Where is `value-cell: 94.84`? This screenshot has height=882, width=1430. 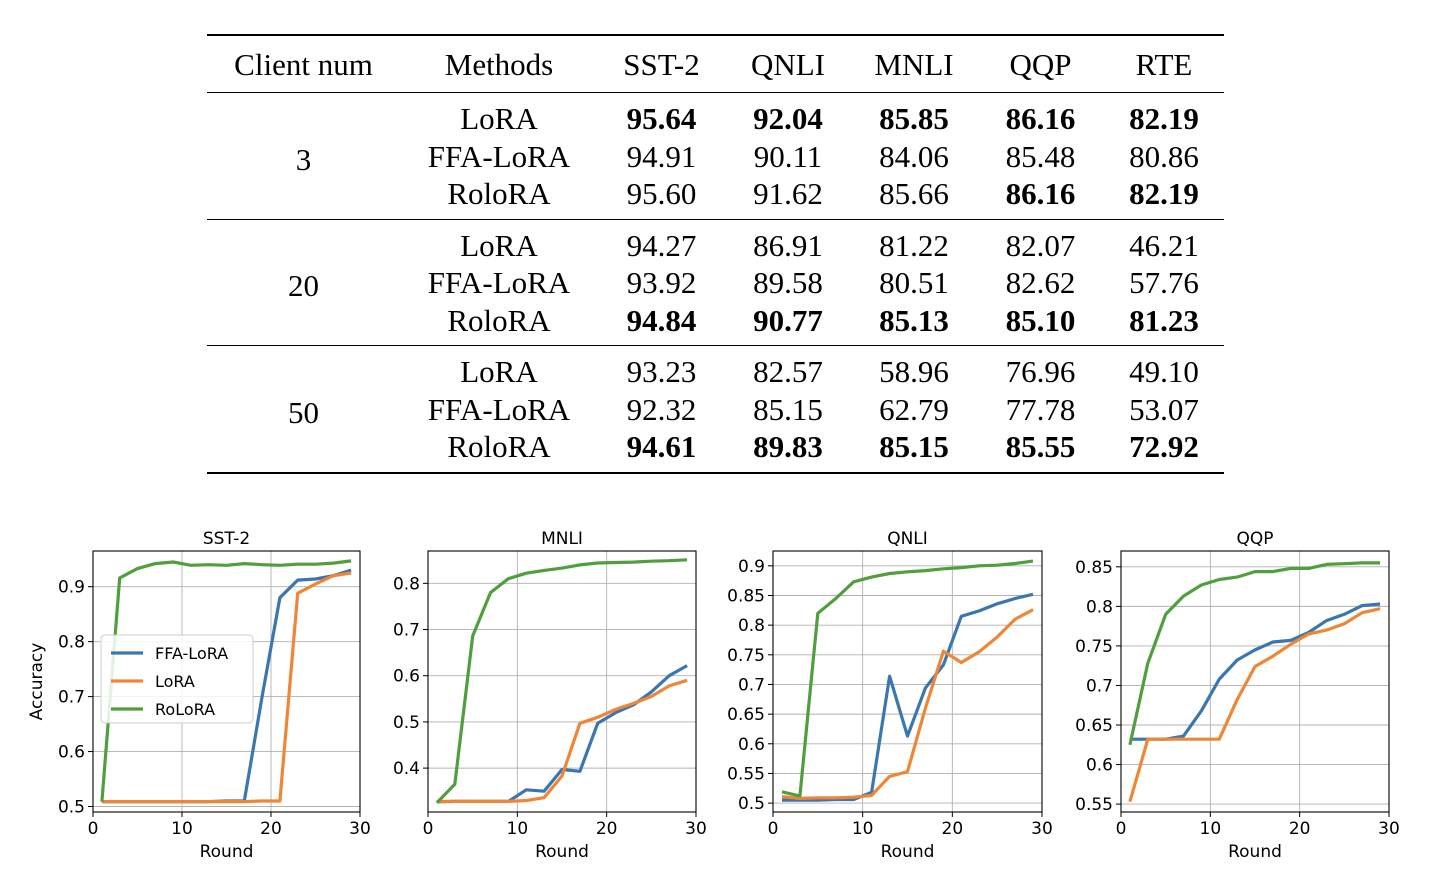
value-cell: 94.84 is located at coordinates (661, 320).